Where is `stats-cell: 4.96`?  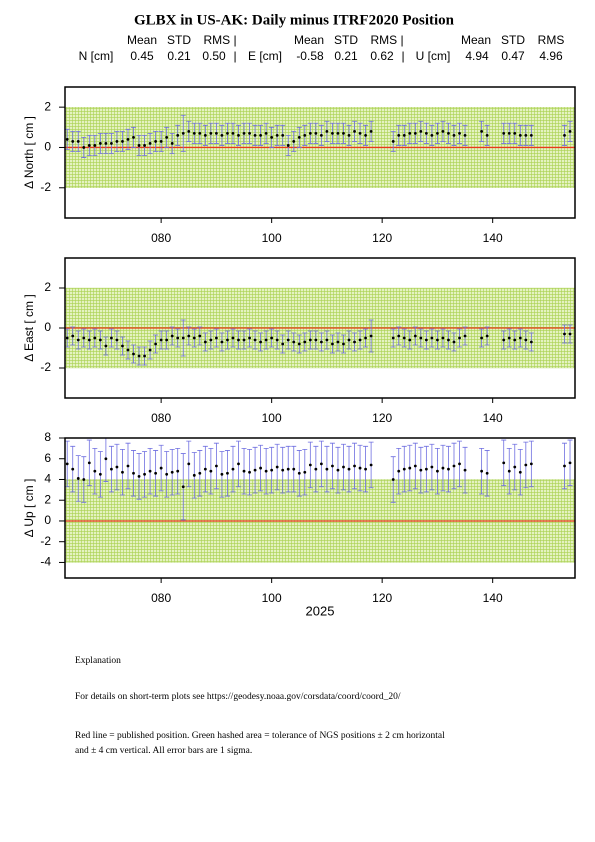 stats-cell: 4.96 is located at coordinates (551, 56).